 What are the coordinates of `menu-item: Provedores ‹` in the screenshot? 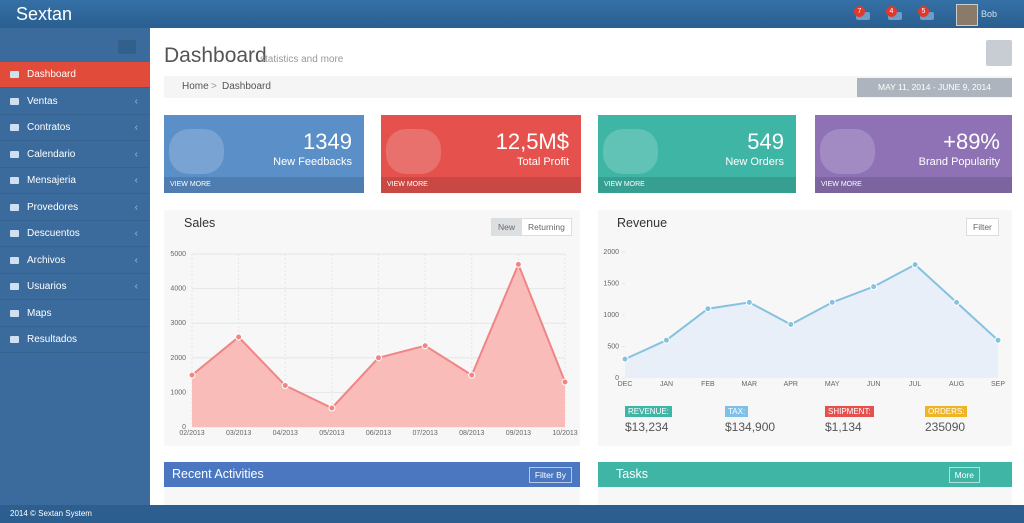 It's located at (75, 208).